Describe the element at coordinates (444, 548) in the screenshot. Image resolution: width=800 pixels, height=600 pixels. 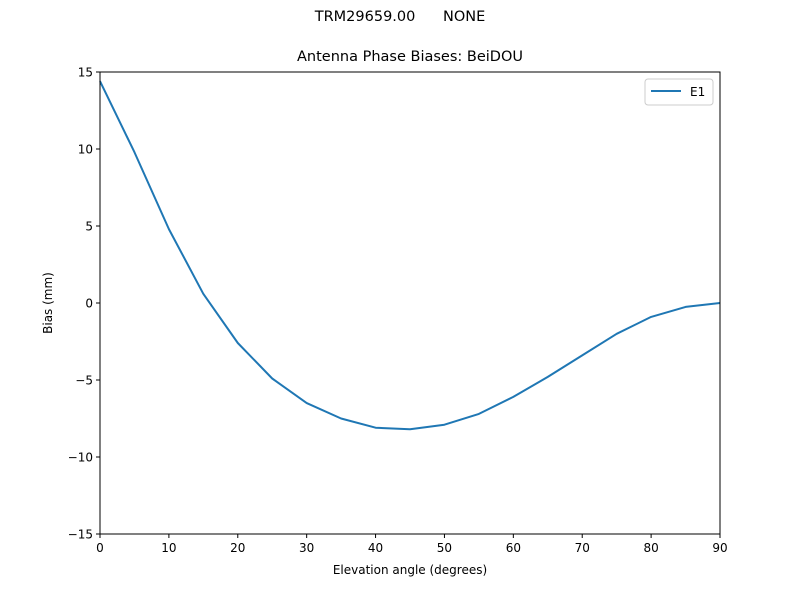
I see `x-tick-label: 50` at that location.